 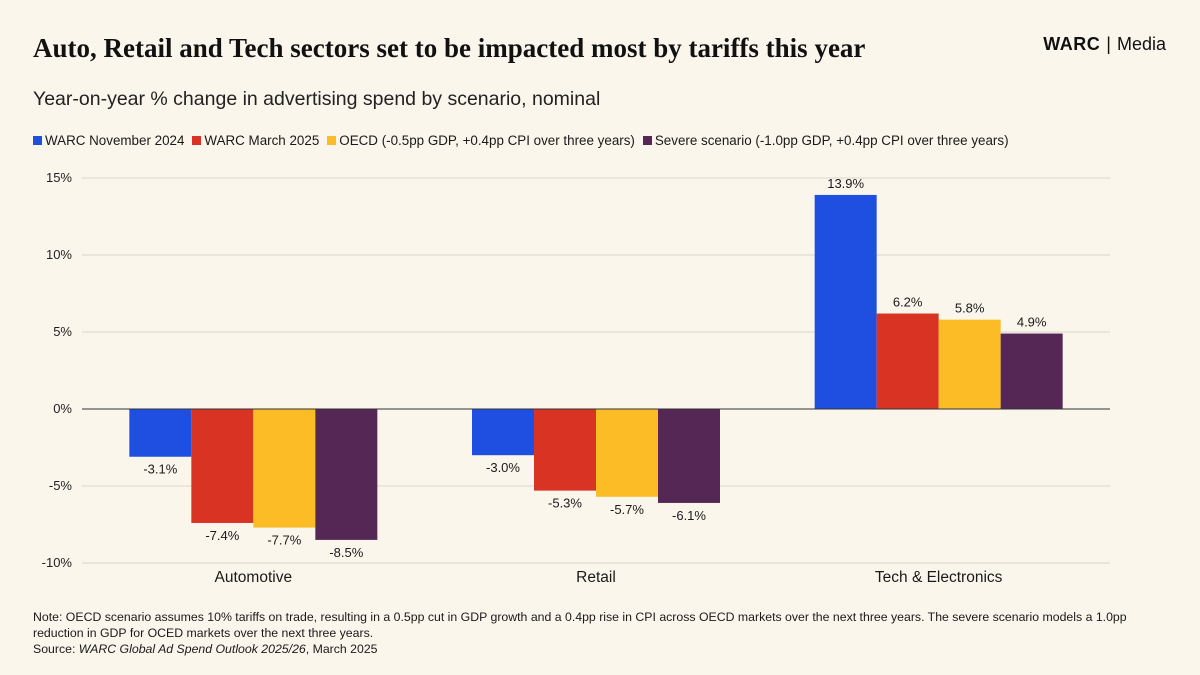 What do you see at coordinates (115, 140) in the screenshot?
I see `legend-label: WARC November 2024` at bounding box center [115, 140].